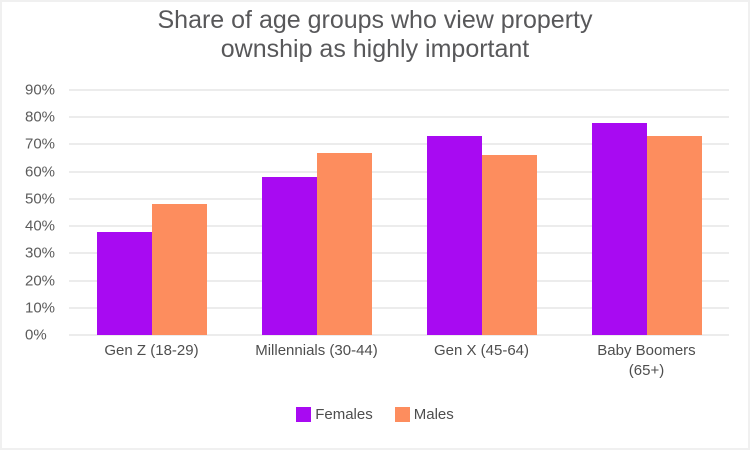 This screenshot has width=750, height=450. I want to click on females-color-swatch-icon, so click(304, 414).